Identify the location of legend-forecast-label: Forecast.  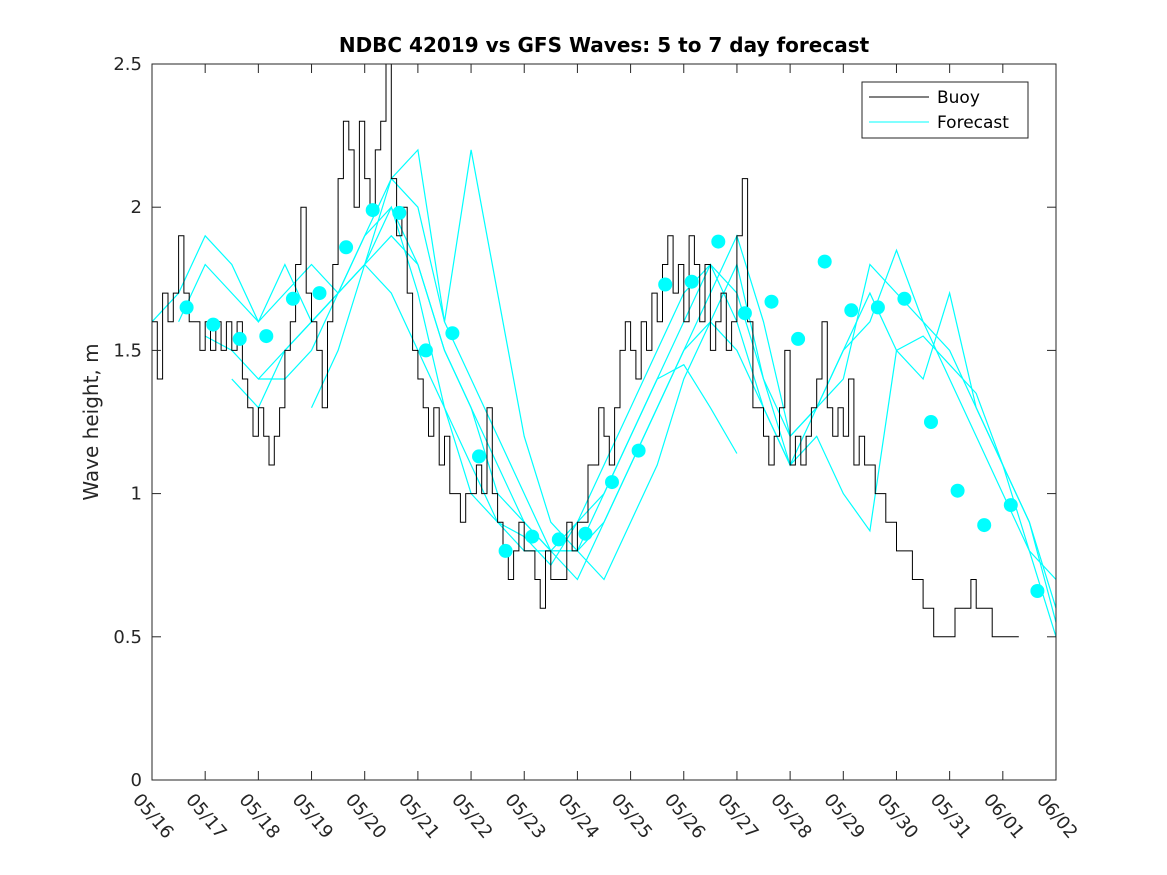
(973, 123).